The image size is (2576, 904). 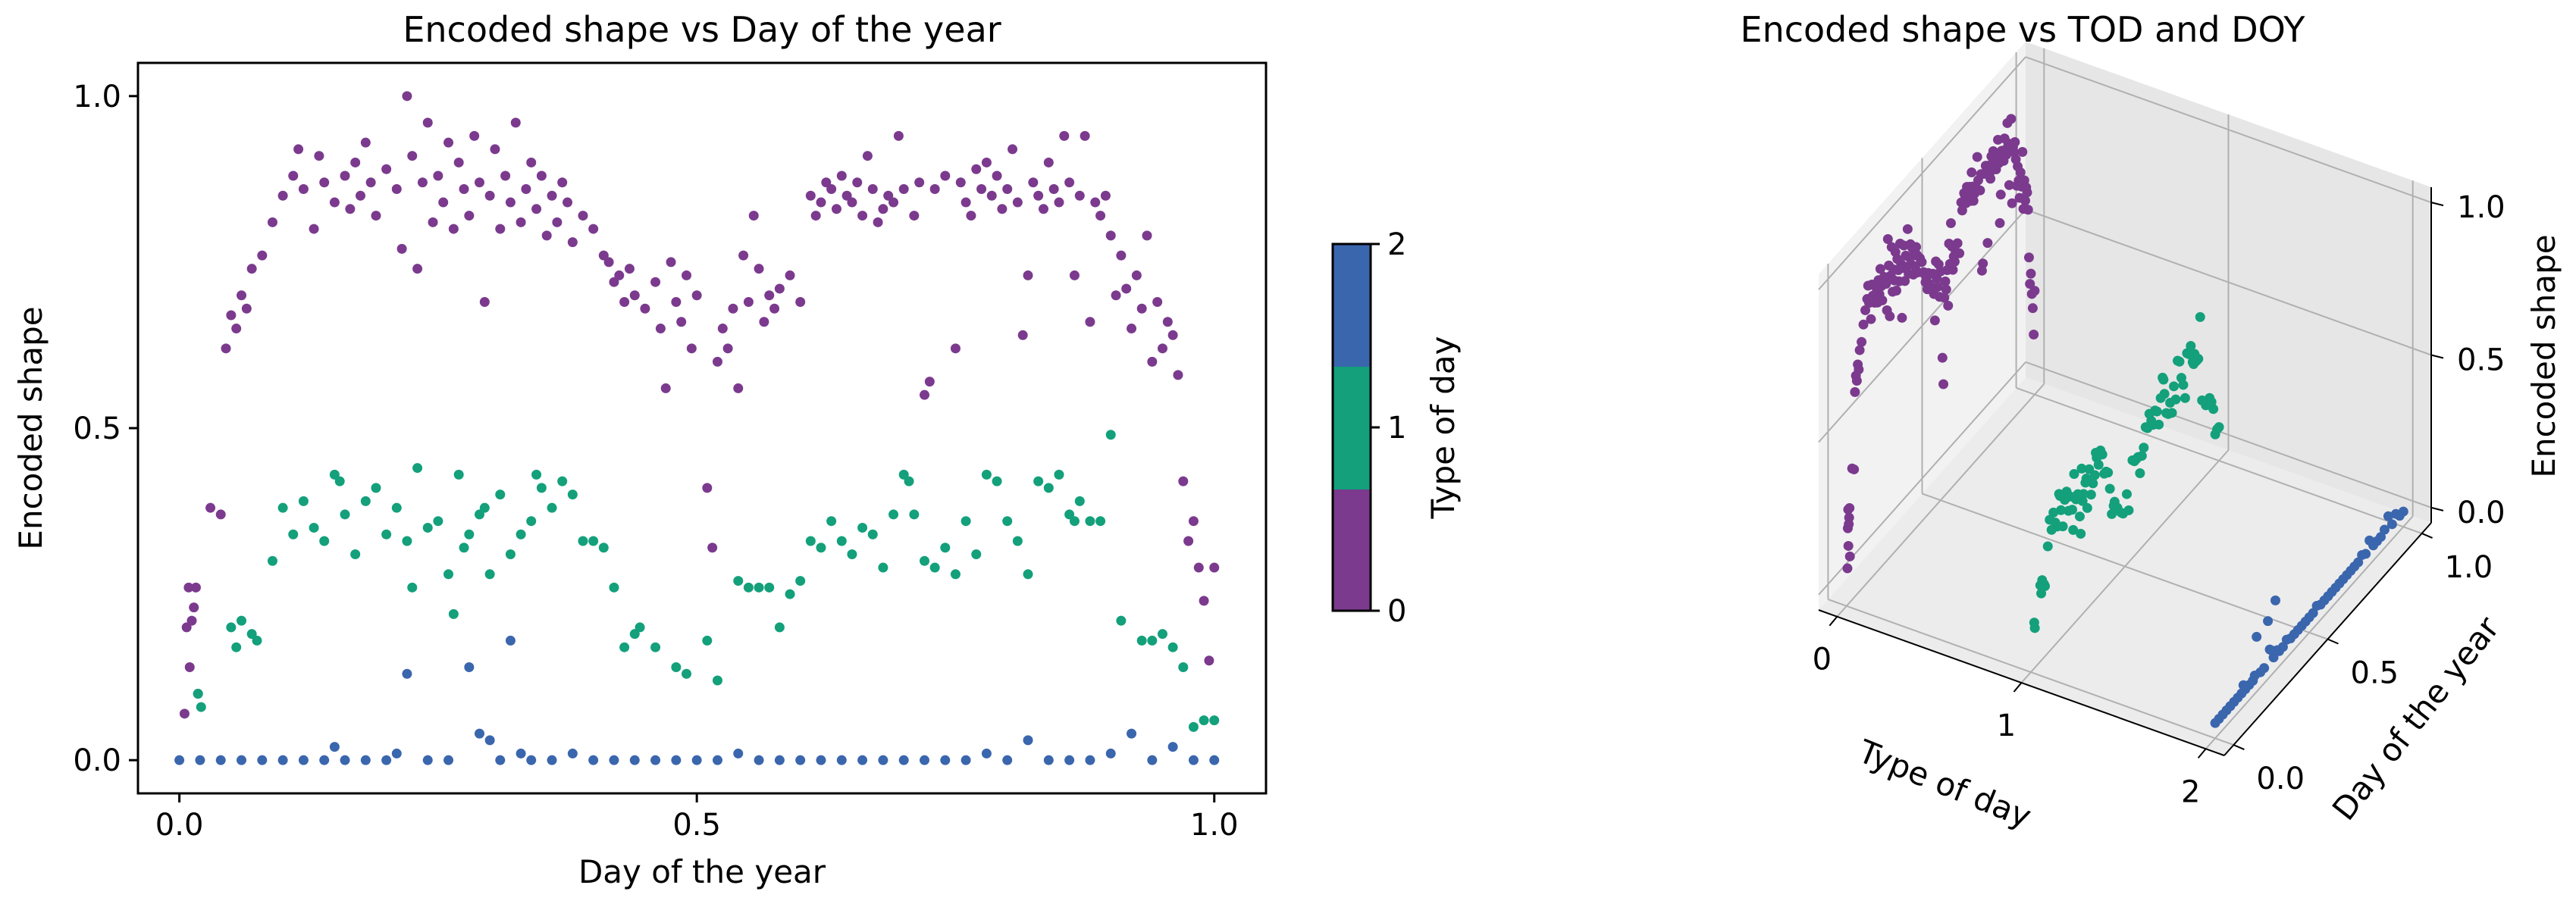 I want to click on 3d-z-tick-mark, so click(x=2437, y=356).